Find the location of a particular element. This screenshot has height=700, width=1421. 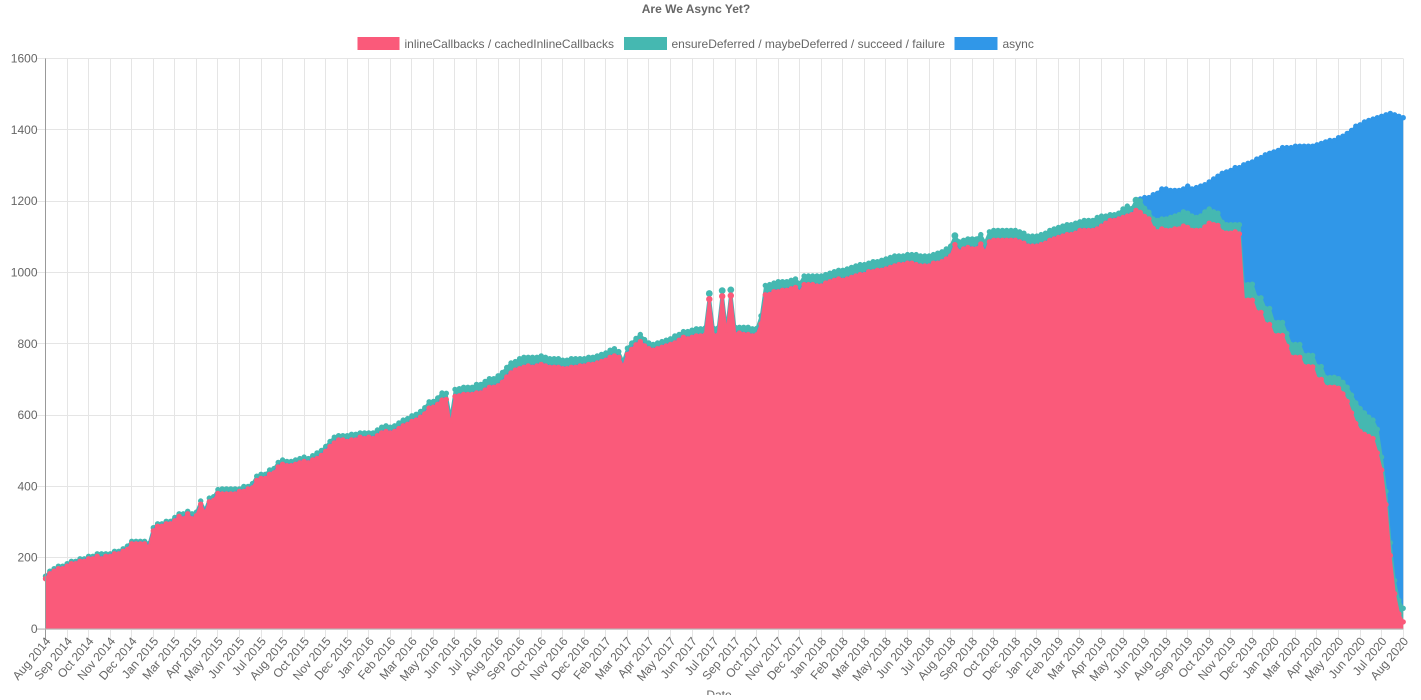

svg-text: 0 is located at coordinates (34, 629).